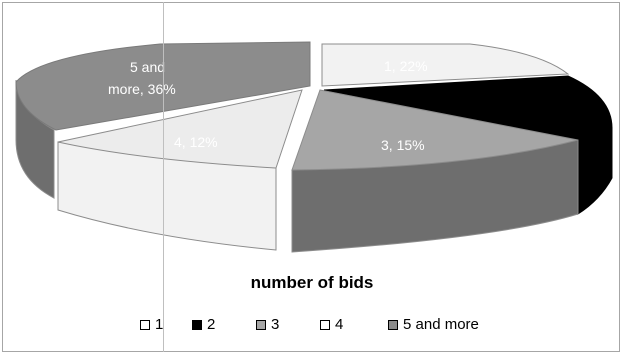 The height and width of the screenshot is (356, 624). I want to click on legend-item-4: 4, so click(331, 324).